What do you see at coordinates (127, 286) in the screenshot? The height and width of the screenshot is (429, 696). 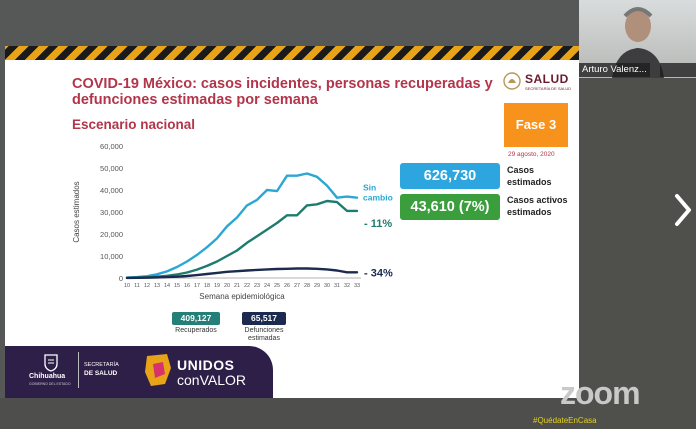 I see `x-tick-label: 10` at bounding box center [127, 286].